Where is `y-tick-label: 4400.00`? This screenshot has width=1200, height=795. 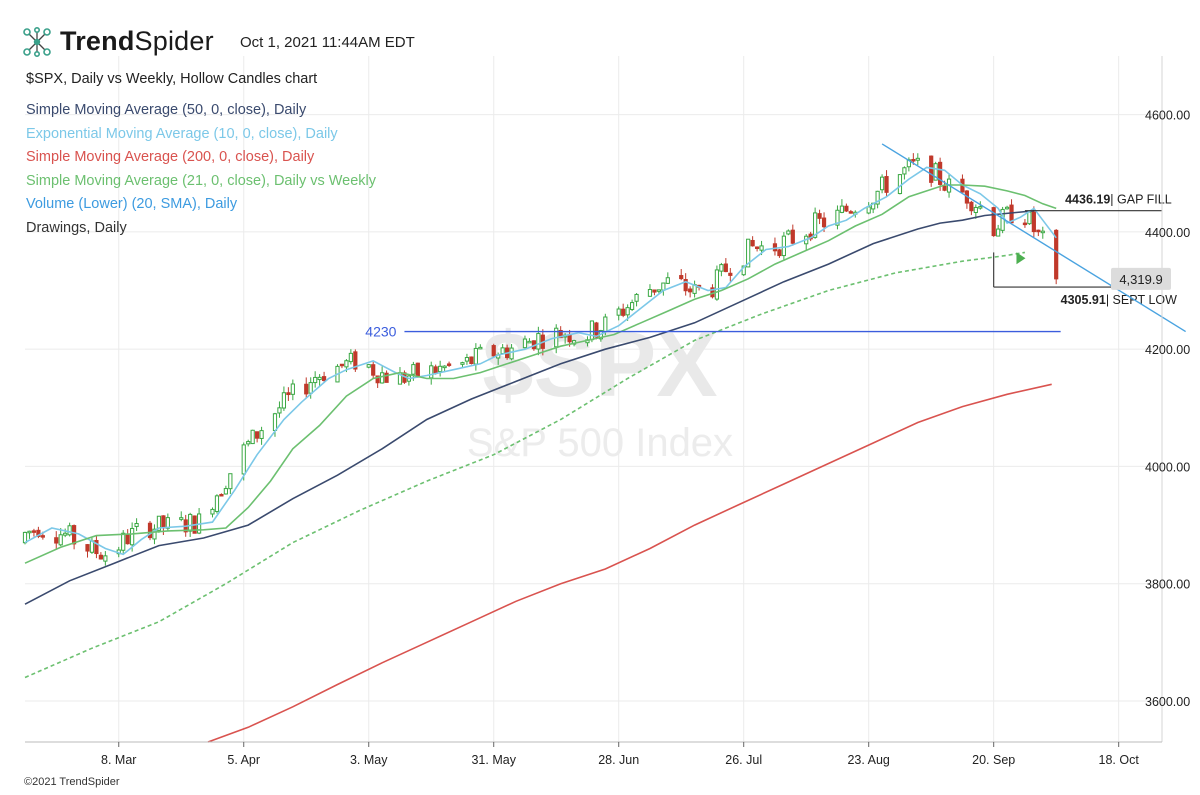
y-tick-label: 4400.00 is located at coordinates (1167, 233).